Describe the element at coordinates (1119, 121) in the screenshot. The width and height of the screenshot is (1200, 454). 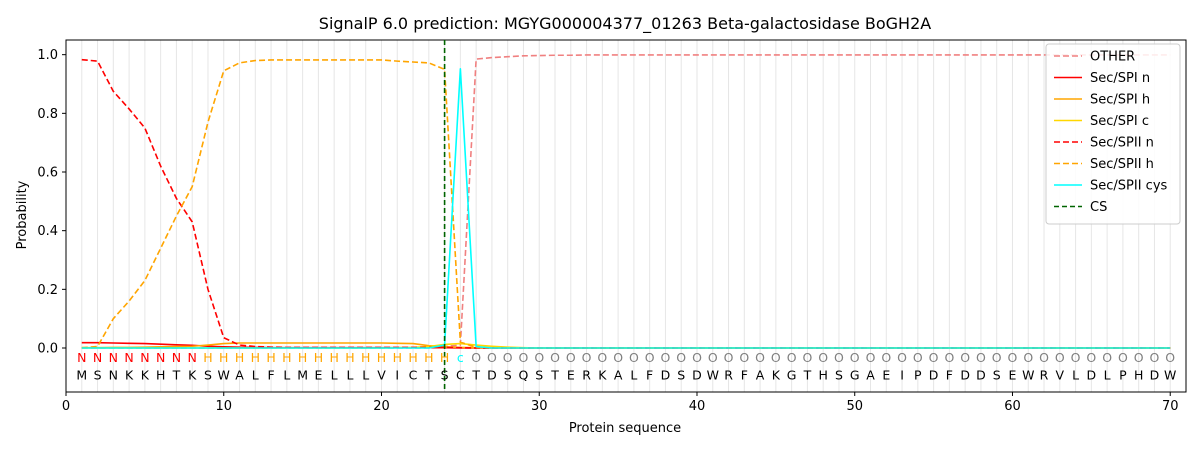
I see `legend-entry: Sec/SPI c` at that location.